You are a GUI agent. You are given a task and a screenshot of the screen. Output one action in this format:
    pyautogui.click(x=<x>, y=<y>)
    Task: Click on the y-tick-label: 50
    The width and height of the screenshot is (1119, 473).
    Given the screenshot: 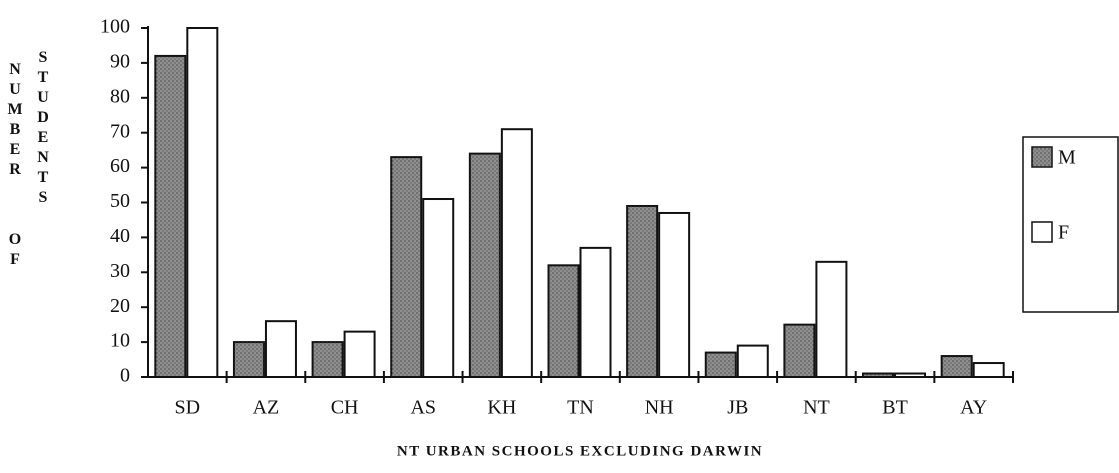 What is the action you would take?
    pyautogui.click(x=120, y=201)
    